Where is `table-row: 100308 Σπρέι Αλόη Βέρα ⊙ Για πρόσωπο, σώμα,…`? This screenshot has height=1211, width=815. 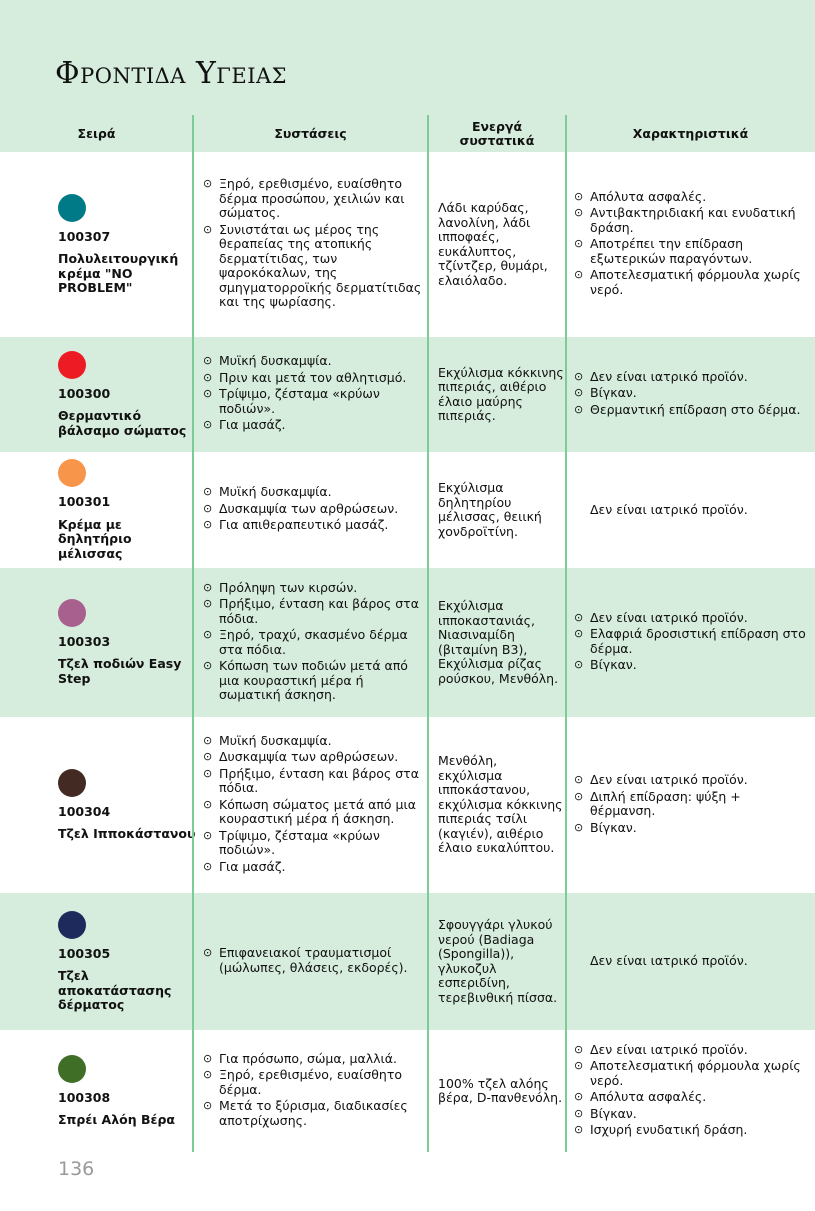 table-row: 100308 Σπρέι Αλόη Βέρα ⊙ Για πρόσωπο, σώμα,… is located at coordinates (407, 1091).